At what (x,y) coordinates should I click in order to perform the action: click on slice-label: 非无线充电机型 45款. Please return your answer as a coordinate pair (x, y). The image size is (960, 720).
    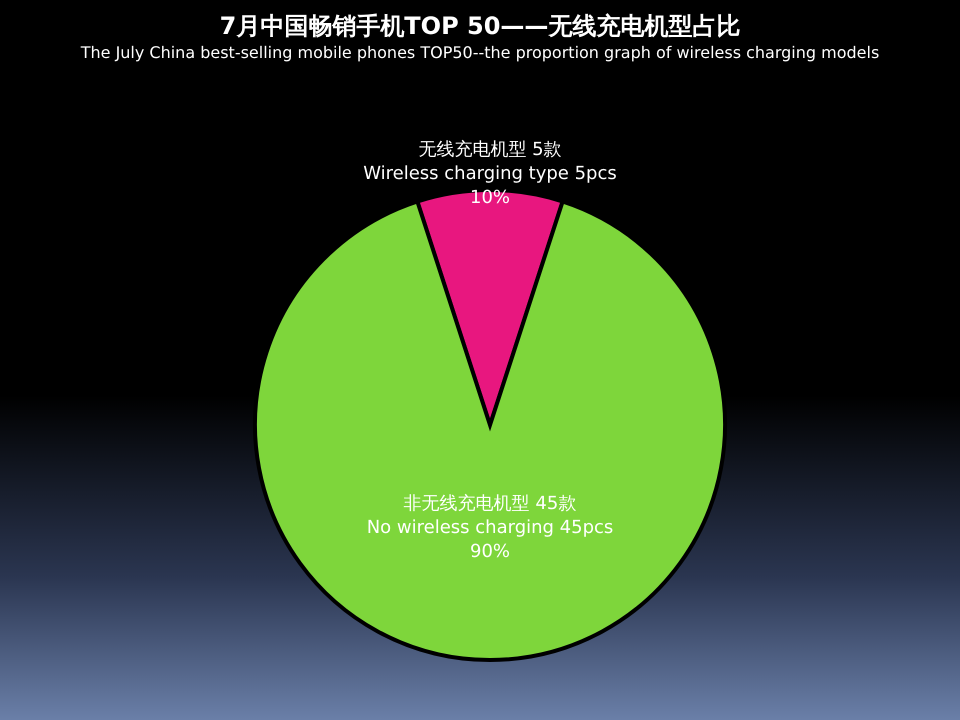
    Looking at the image, I should click on (490, 503).